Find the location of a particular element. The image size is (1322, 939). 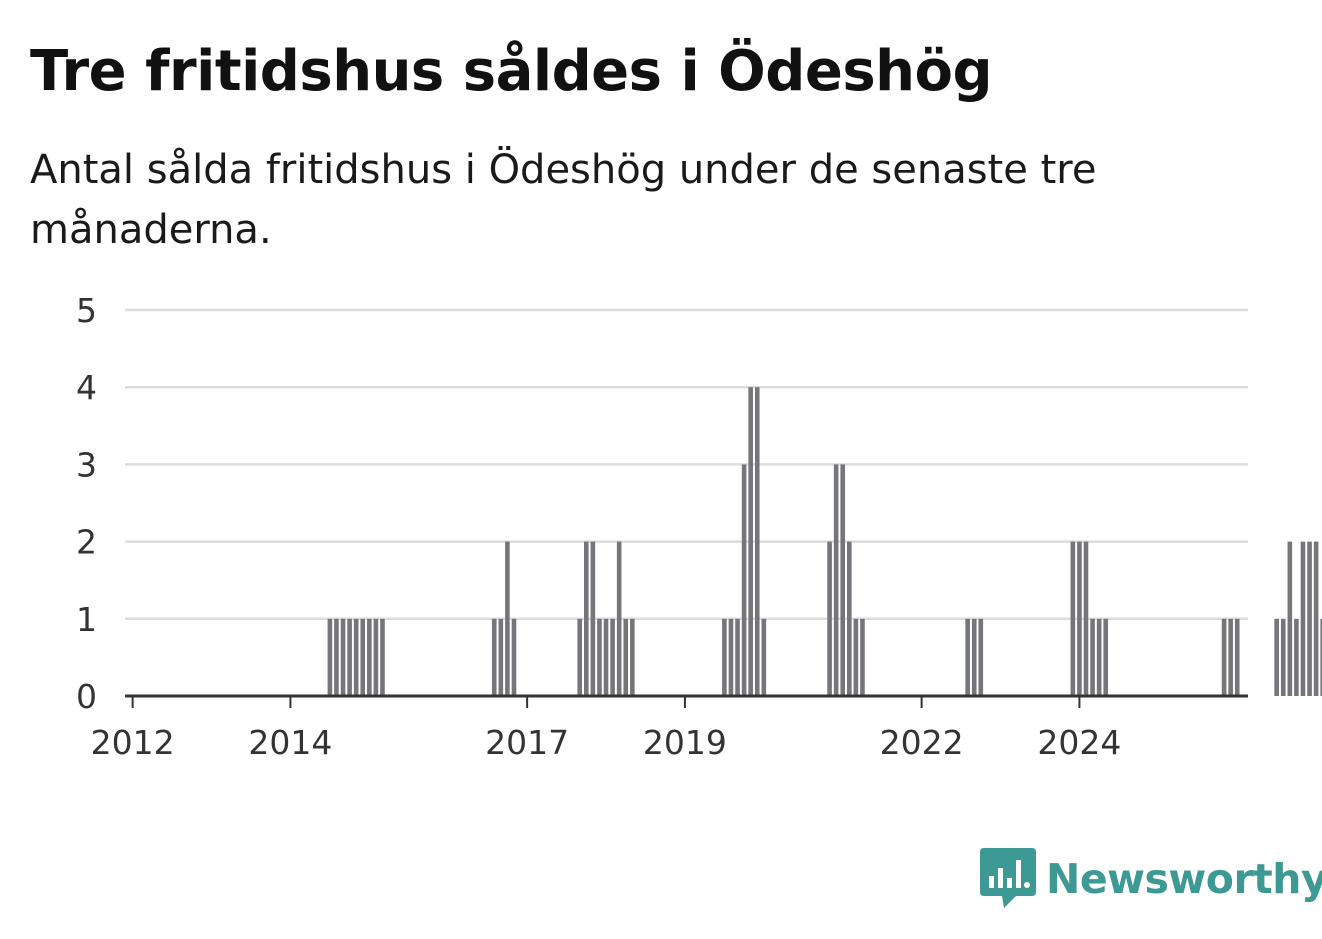

x-tick-label: 2019 is located at coordinates (685, 742).